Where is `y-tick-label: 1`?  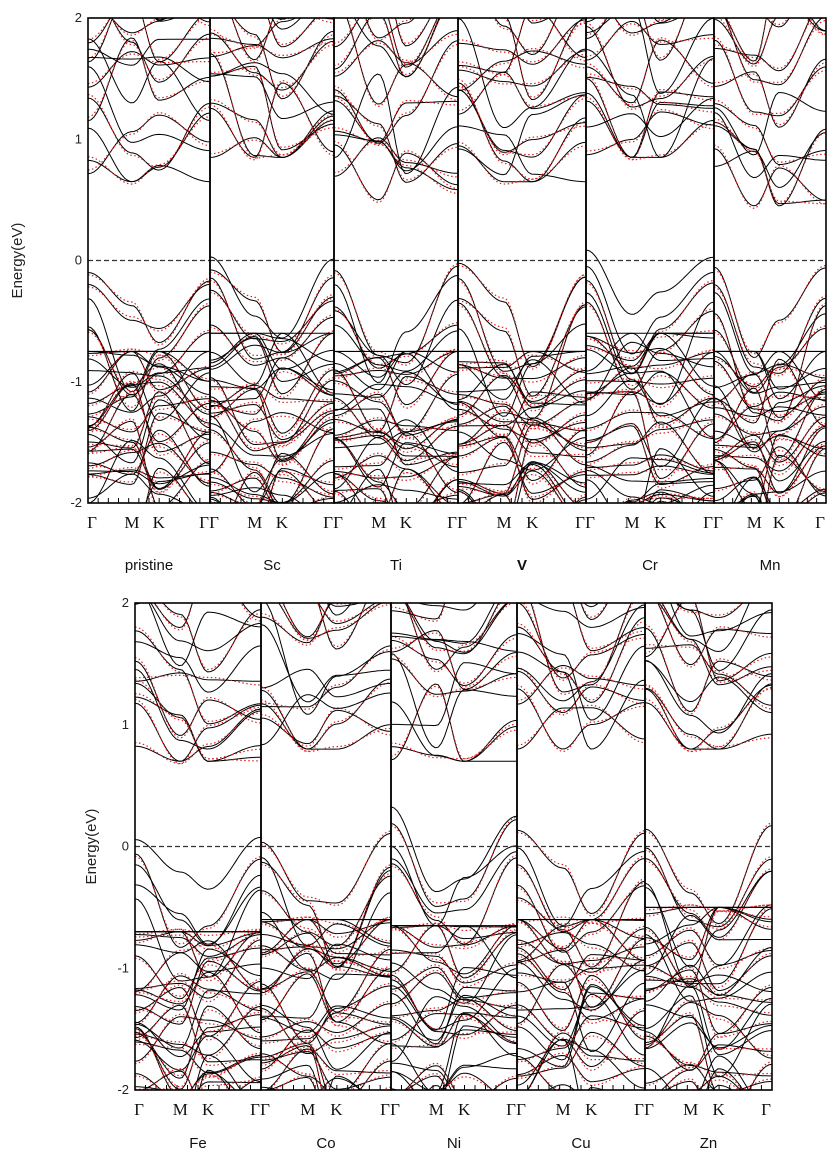 y-tick-label: 1 is located at coordinates (78, 138).